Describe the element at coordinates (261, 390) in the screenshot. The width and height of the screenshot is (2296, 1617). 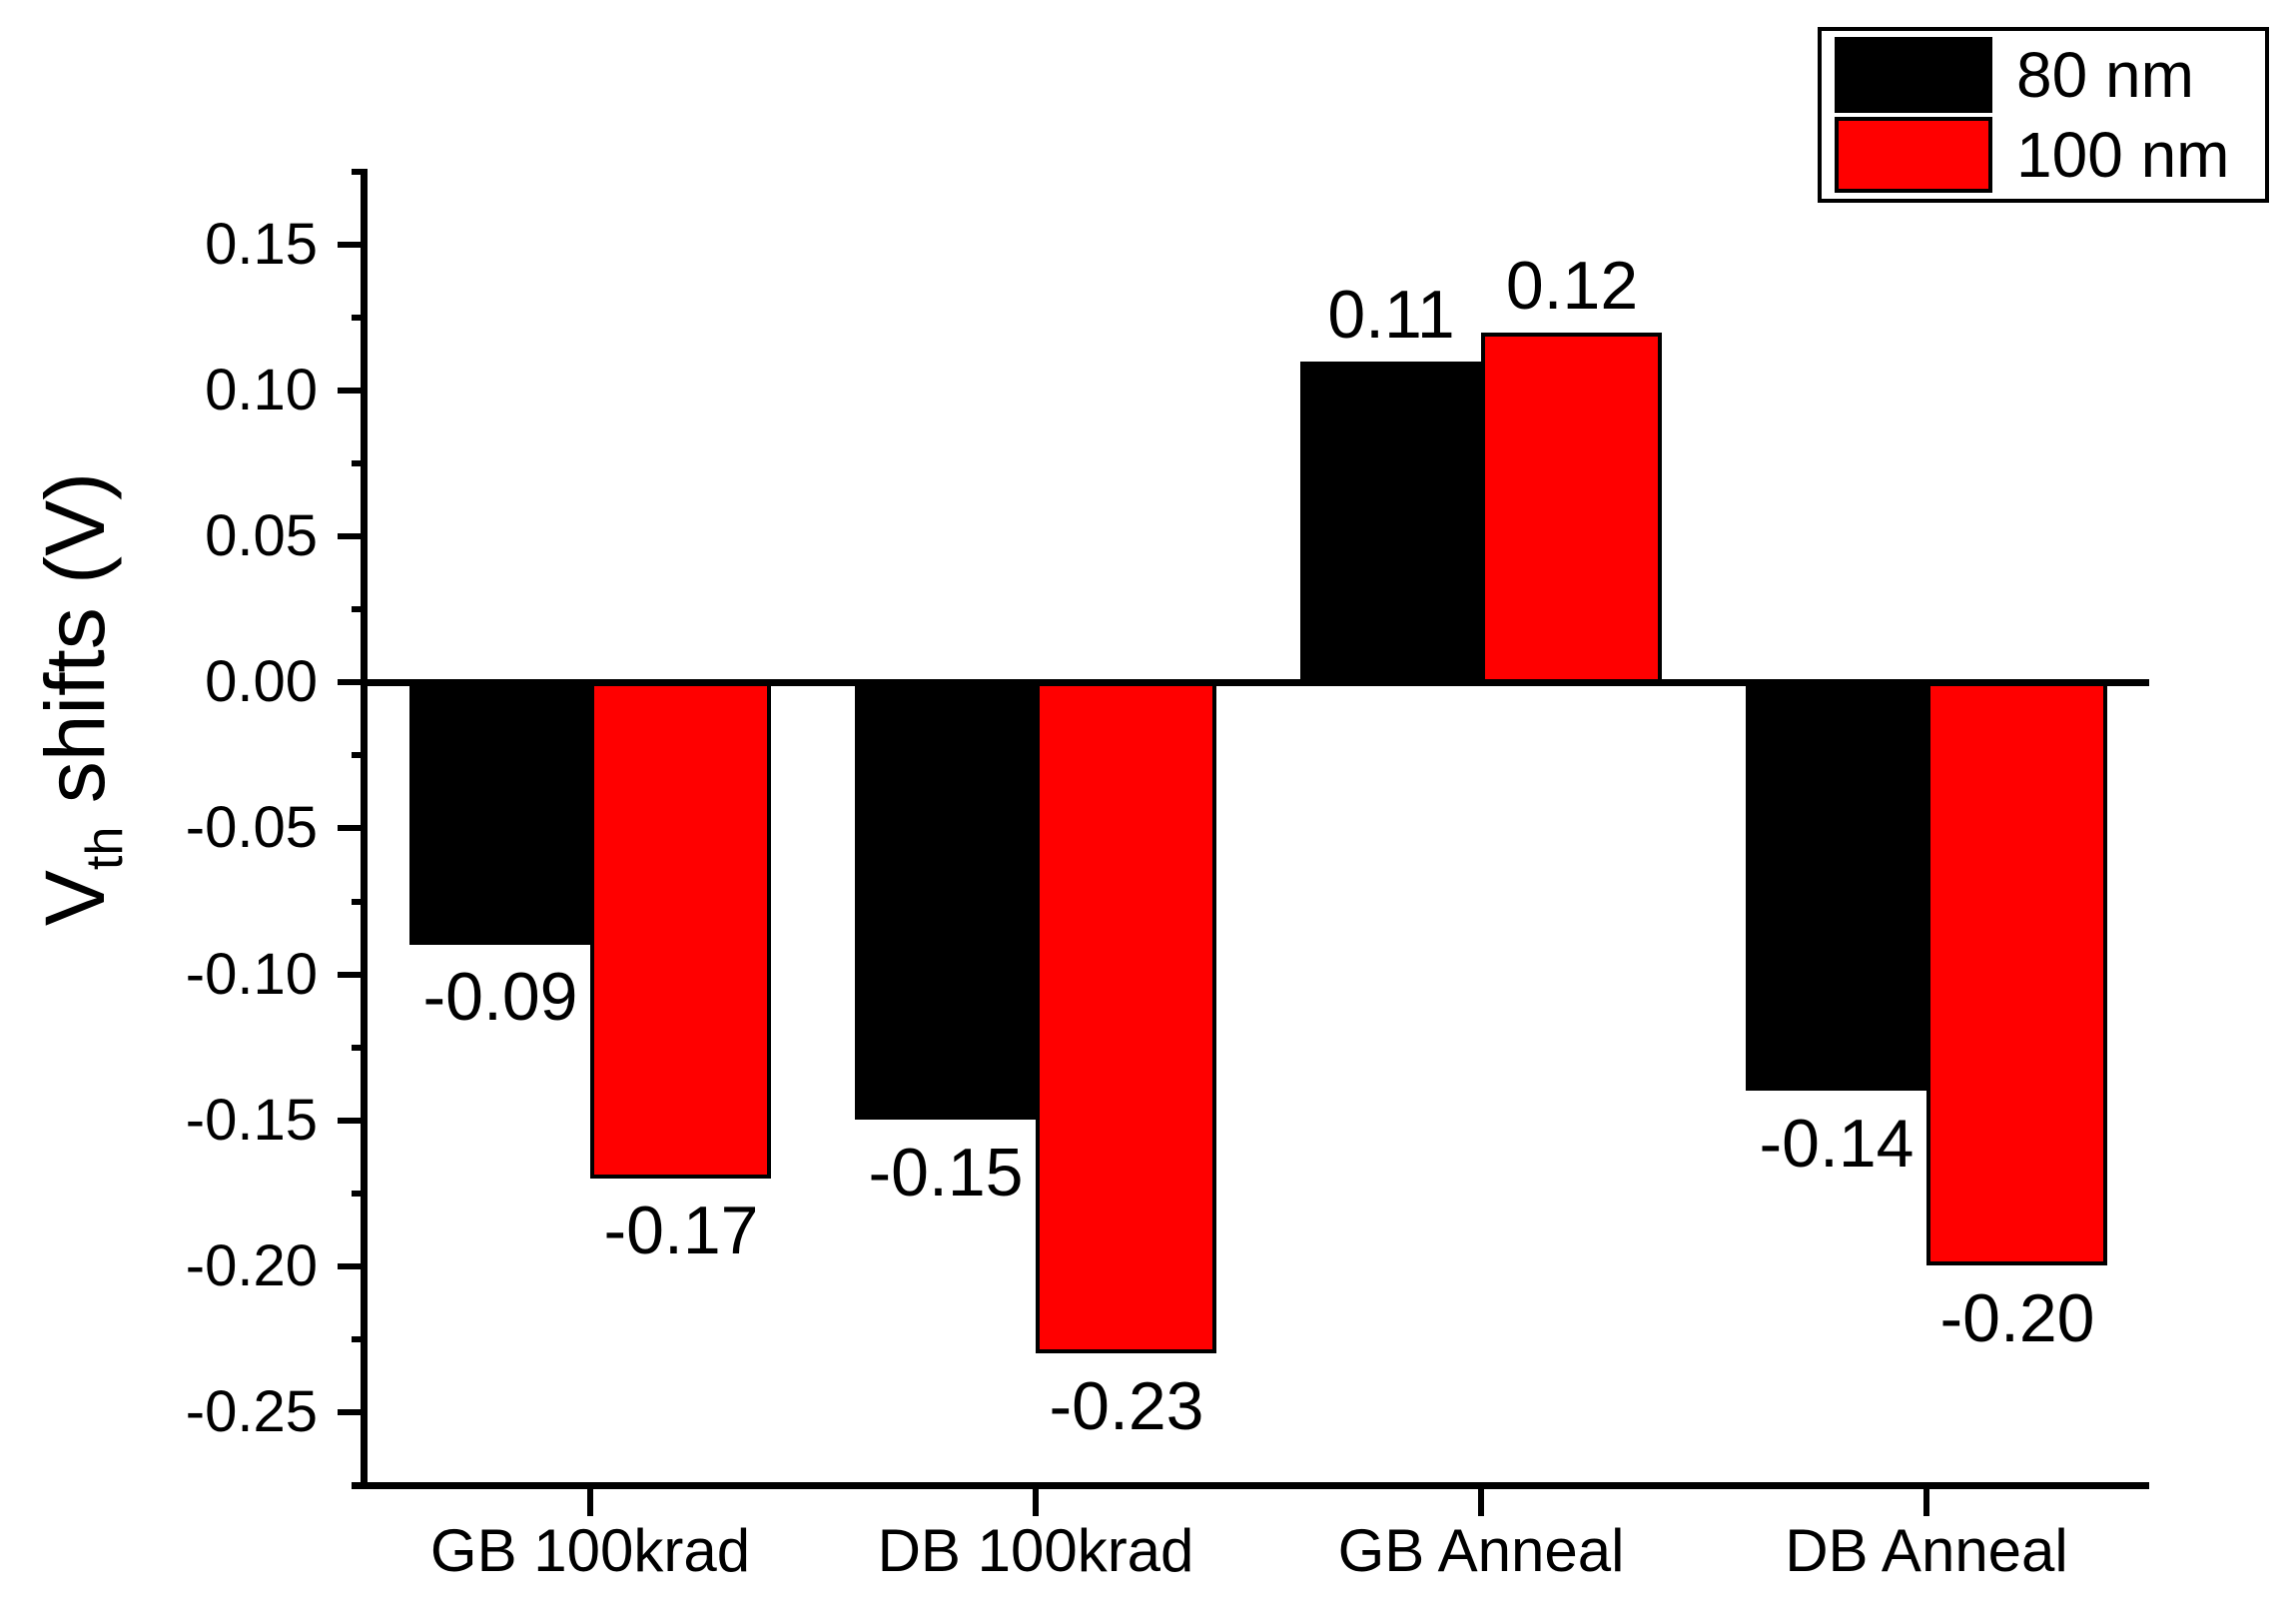
I see `y-tick-label: 0.10` at that location.